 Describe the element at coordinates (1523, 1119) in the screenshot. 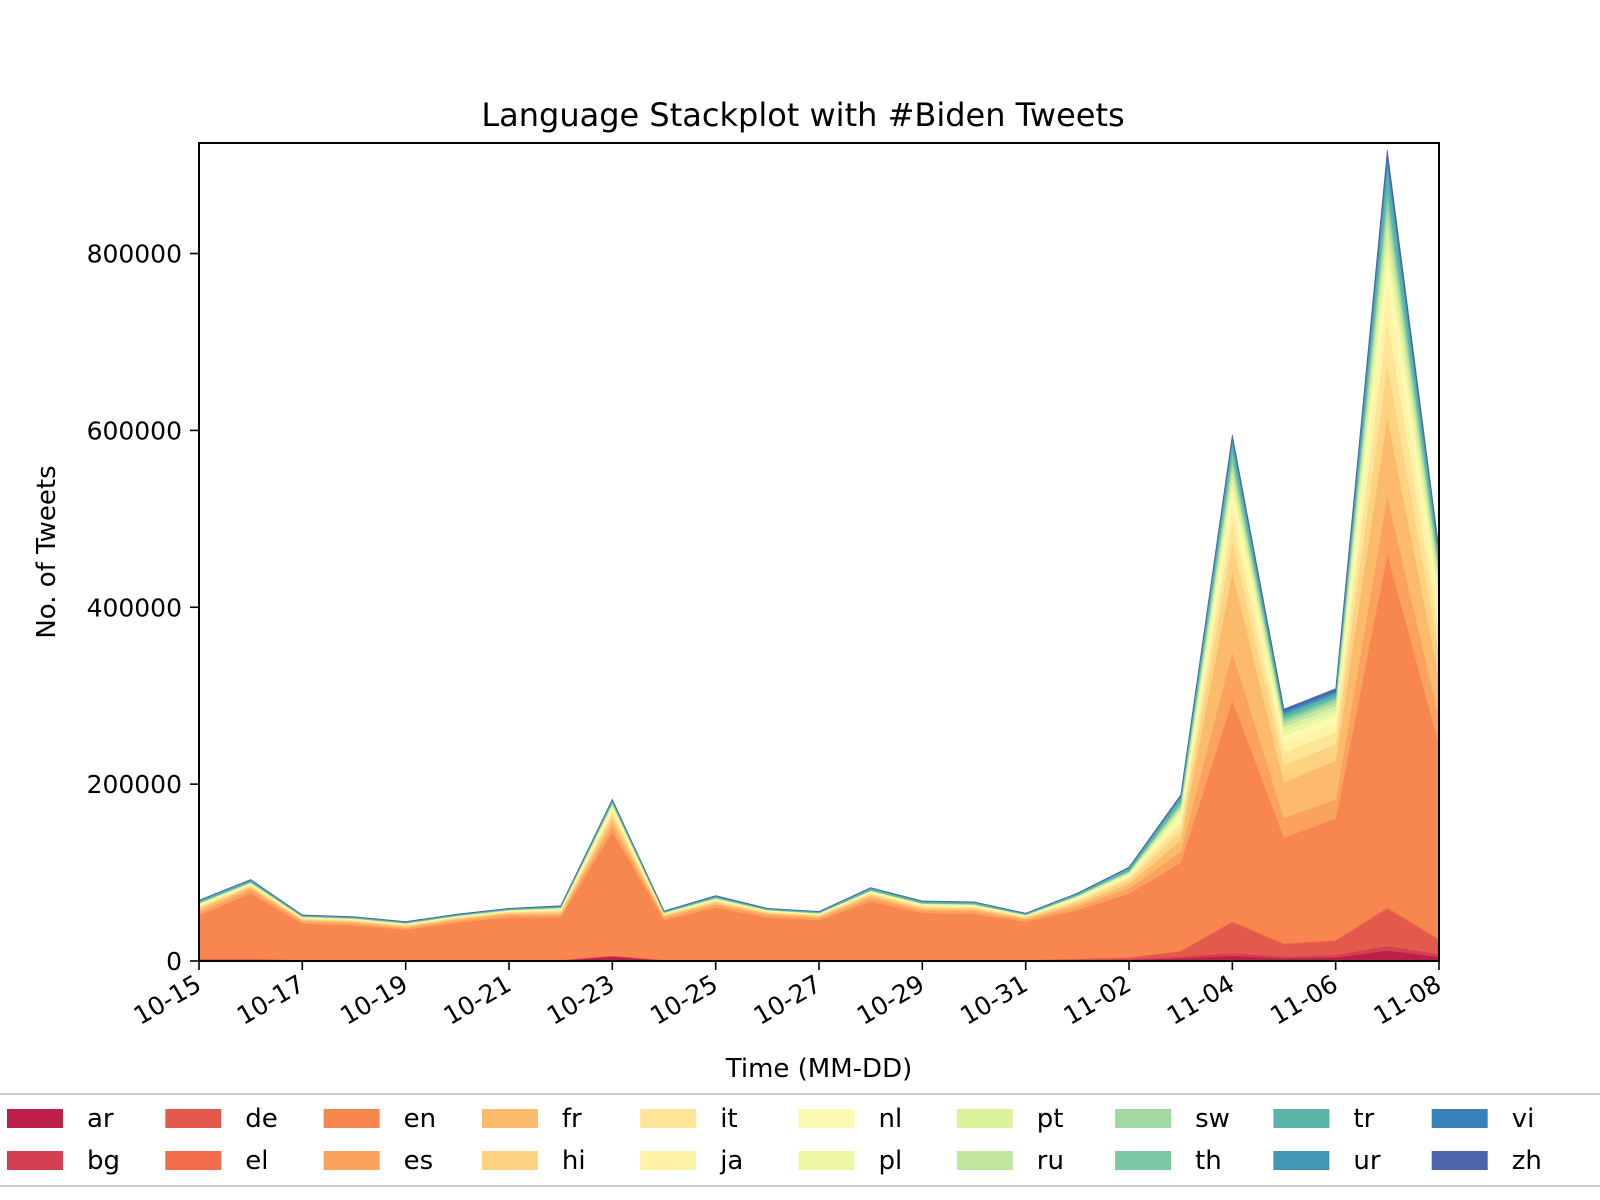

I see `legend-label-vi: vi` at that location.